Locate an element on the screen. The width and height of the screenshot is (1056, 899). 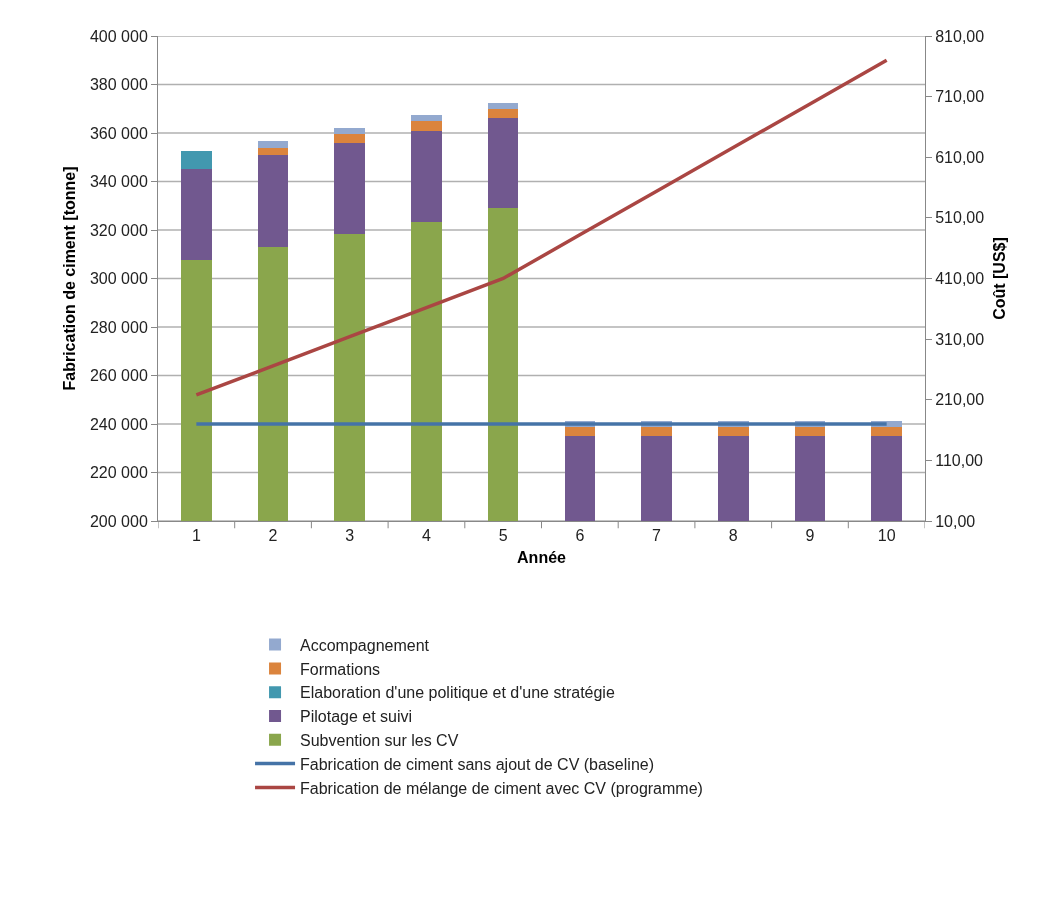
y-tick-label: 380 000 is located at coordinates (118, 85).